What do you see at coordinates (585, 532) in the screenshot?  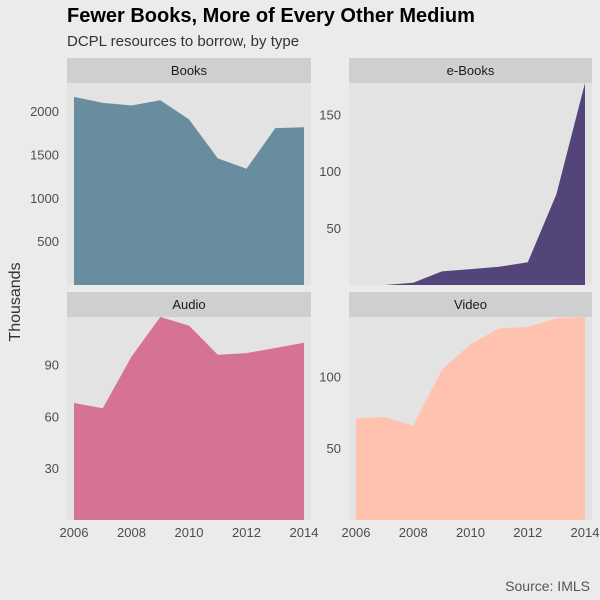 I see `x-tick-video-2014: 2014` at bounding box center [585, 532].